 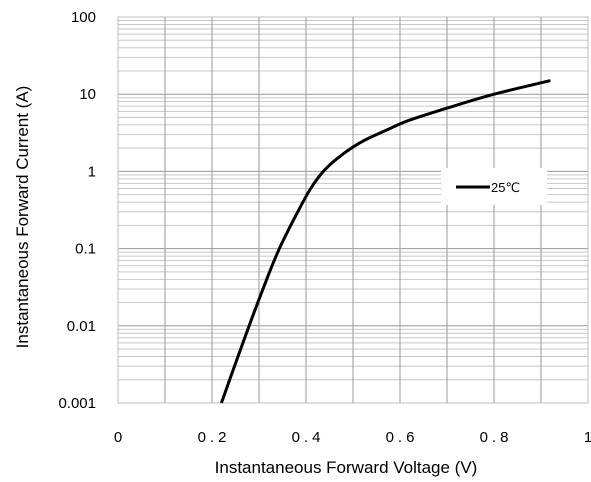 I want to click on x-tick-label: 0.2, so click(x=214, y=437).